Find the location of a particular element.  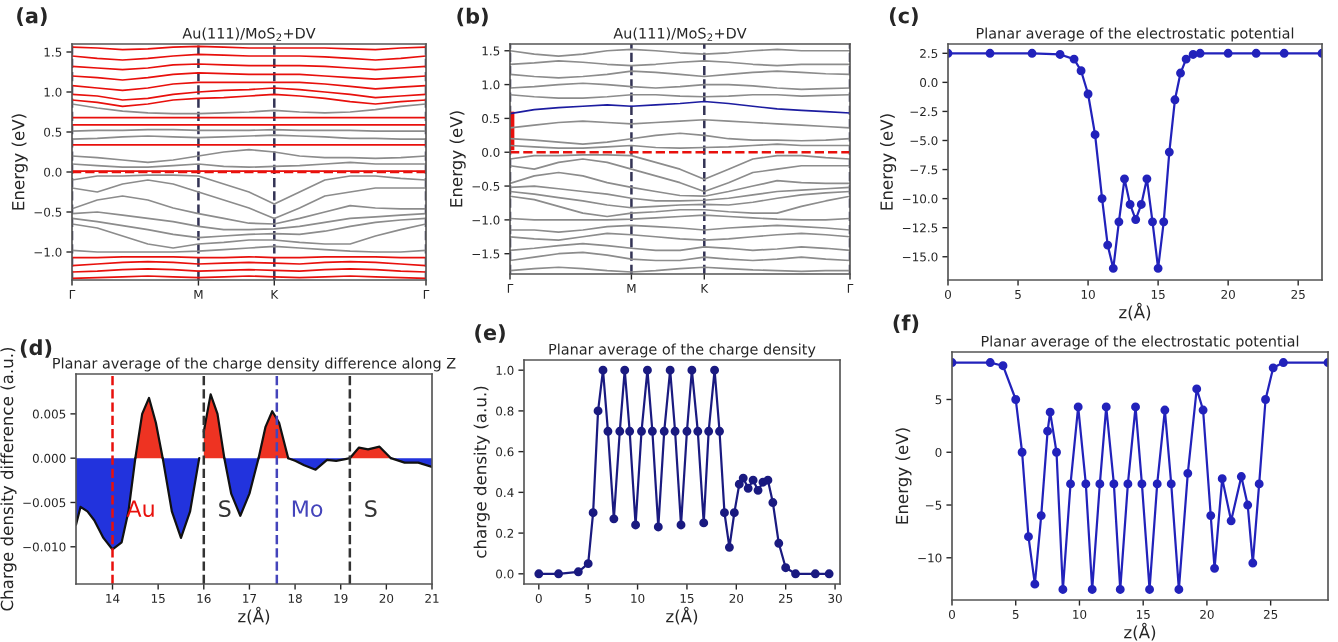

text: (d) is located at coordinates (36, 348).